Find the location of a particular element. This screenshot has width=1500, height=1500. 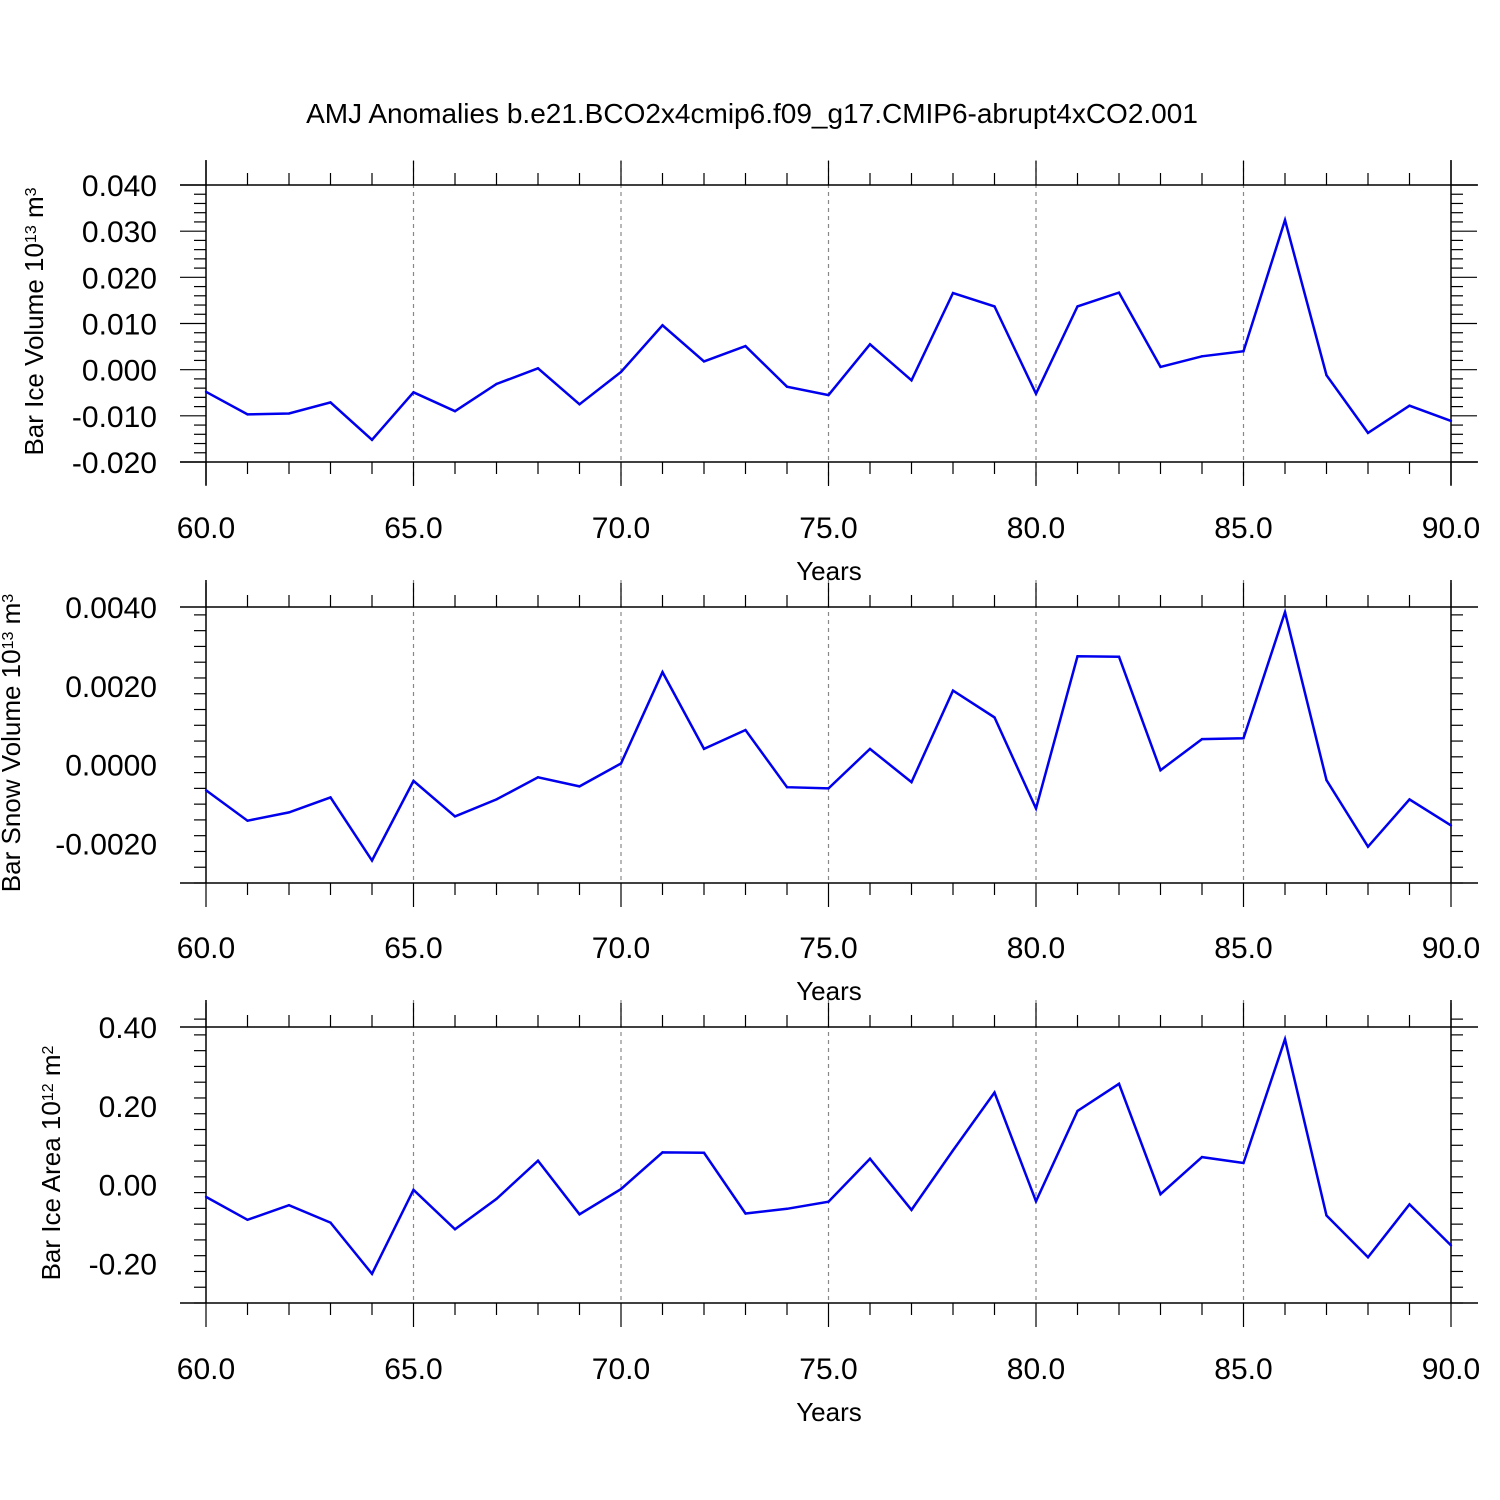

y-axis-label: Bar Snow Volume 1013 m3 is located at coordinates (13, 743).